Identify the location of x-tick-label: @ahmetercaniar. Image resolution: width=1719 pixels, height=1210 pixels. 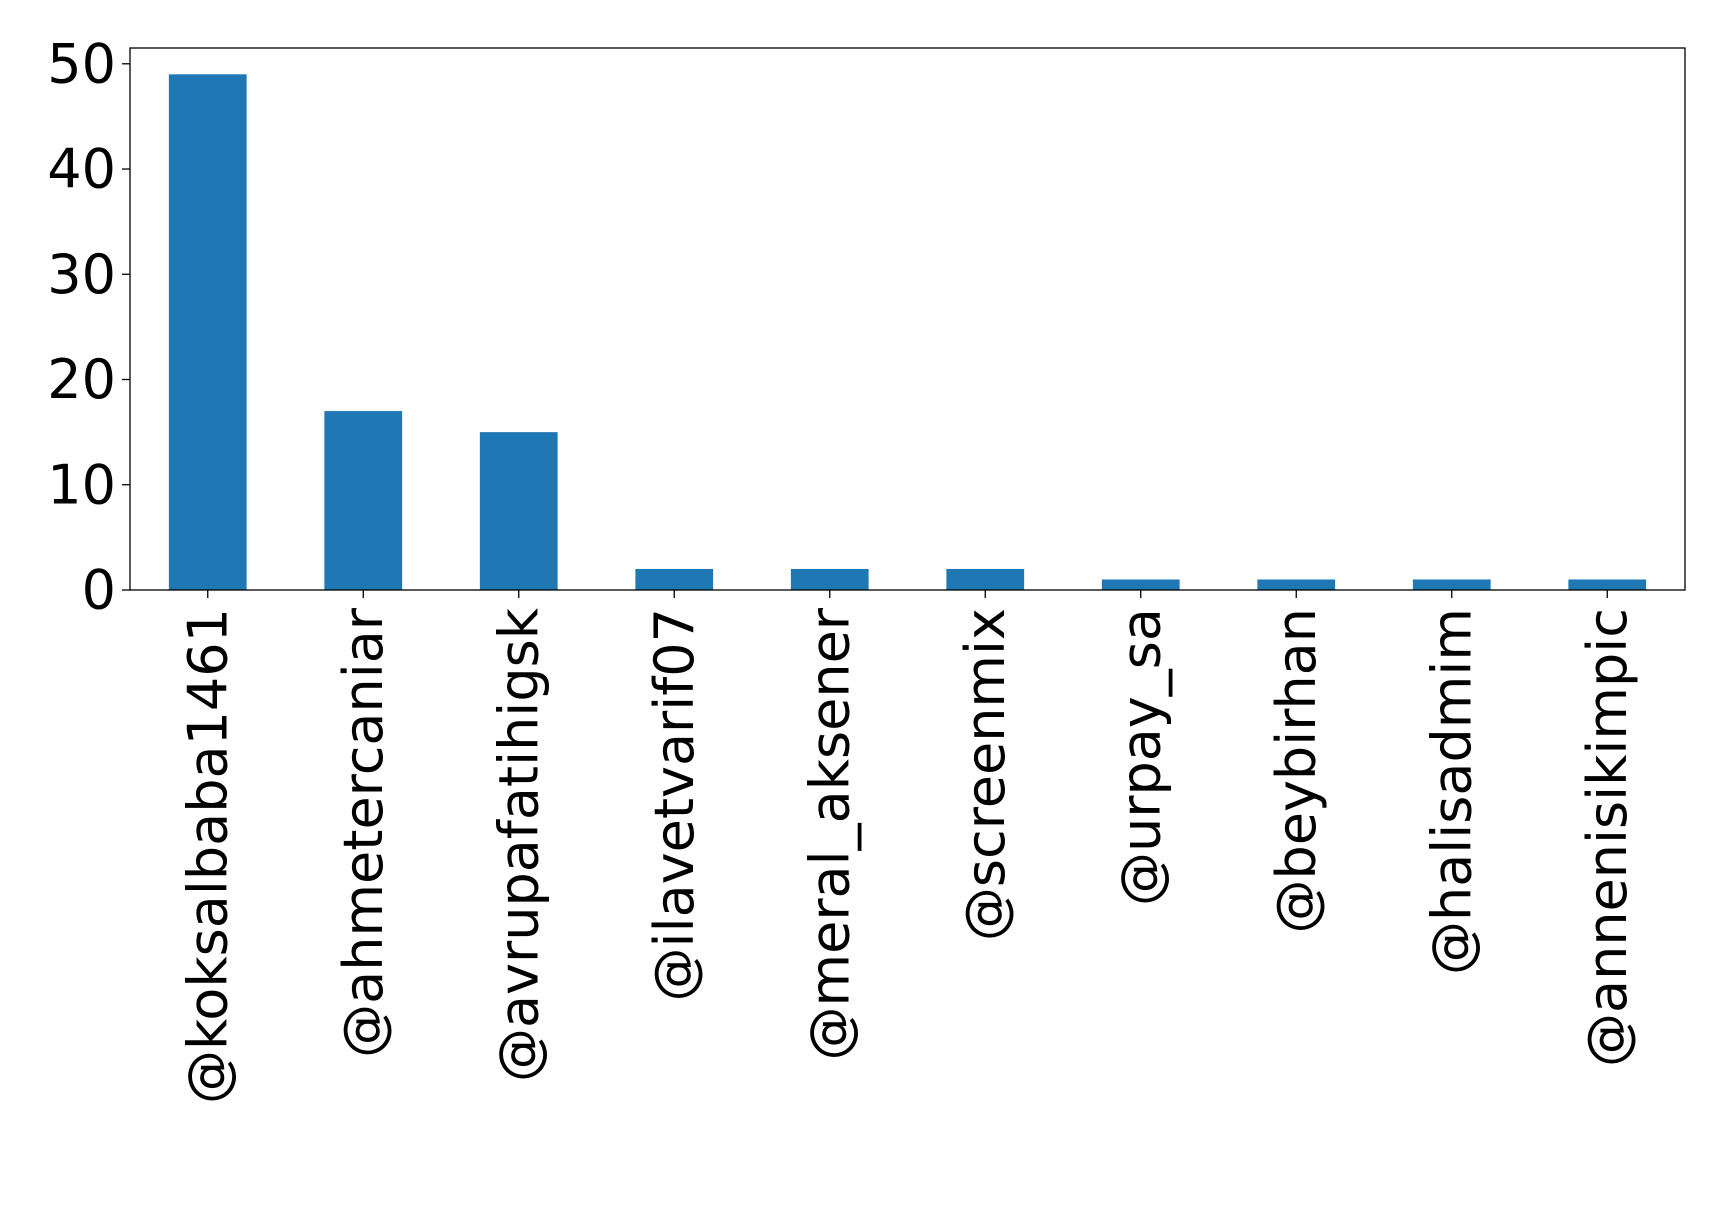
(363, 832).